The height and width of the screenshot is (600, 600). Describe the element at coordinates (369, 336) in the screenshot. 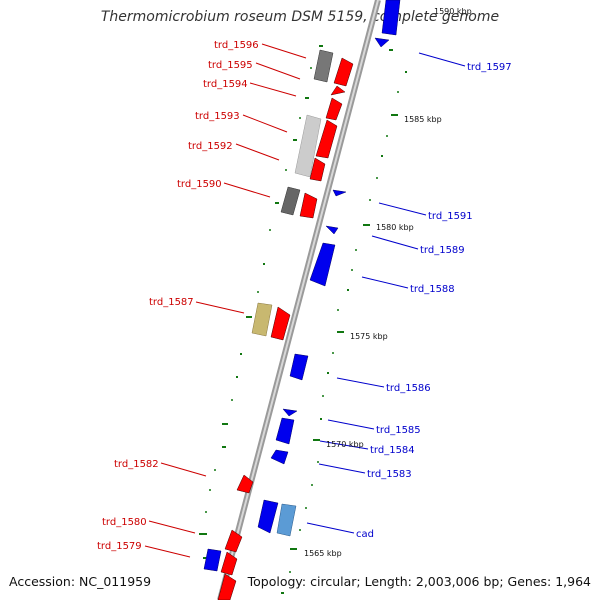

I see `scale-label-1575: 1575 kbp` at that location.